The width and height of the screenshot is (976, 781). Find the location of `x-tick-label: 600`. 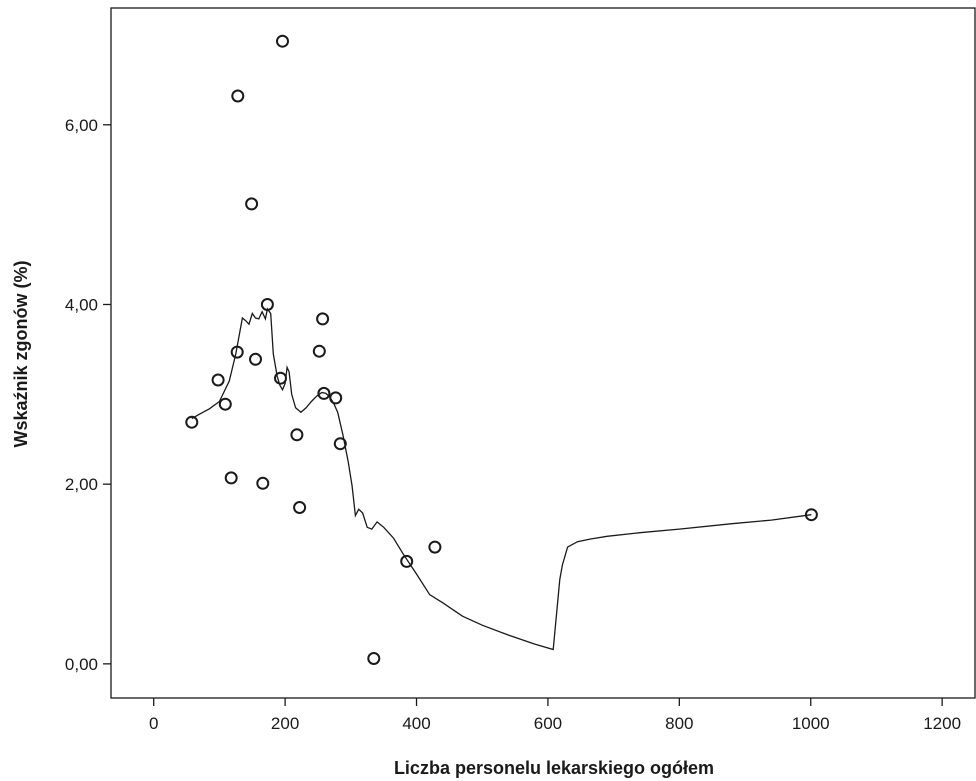

x-tick-label: 600 is located at coordinates (548, 723).